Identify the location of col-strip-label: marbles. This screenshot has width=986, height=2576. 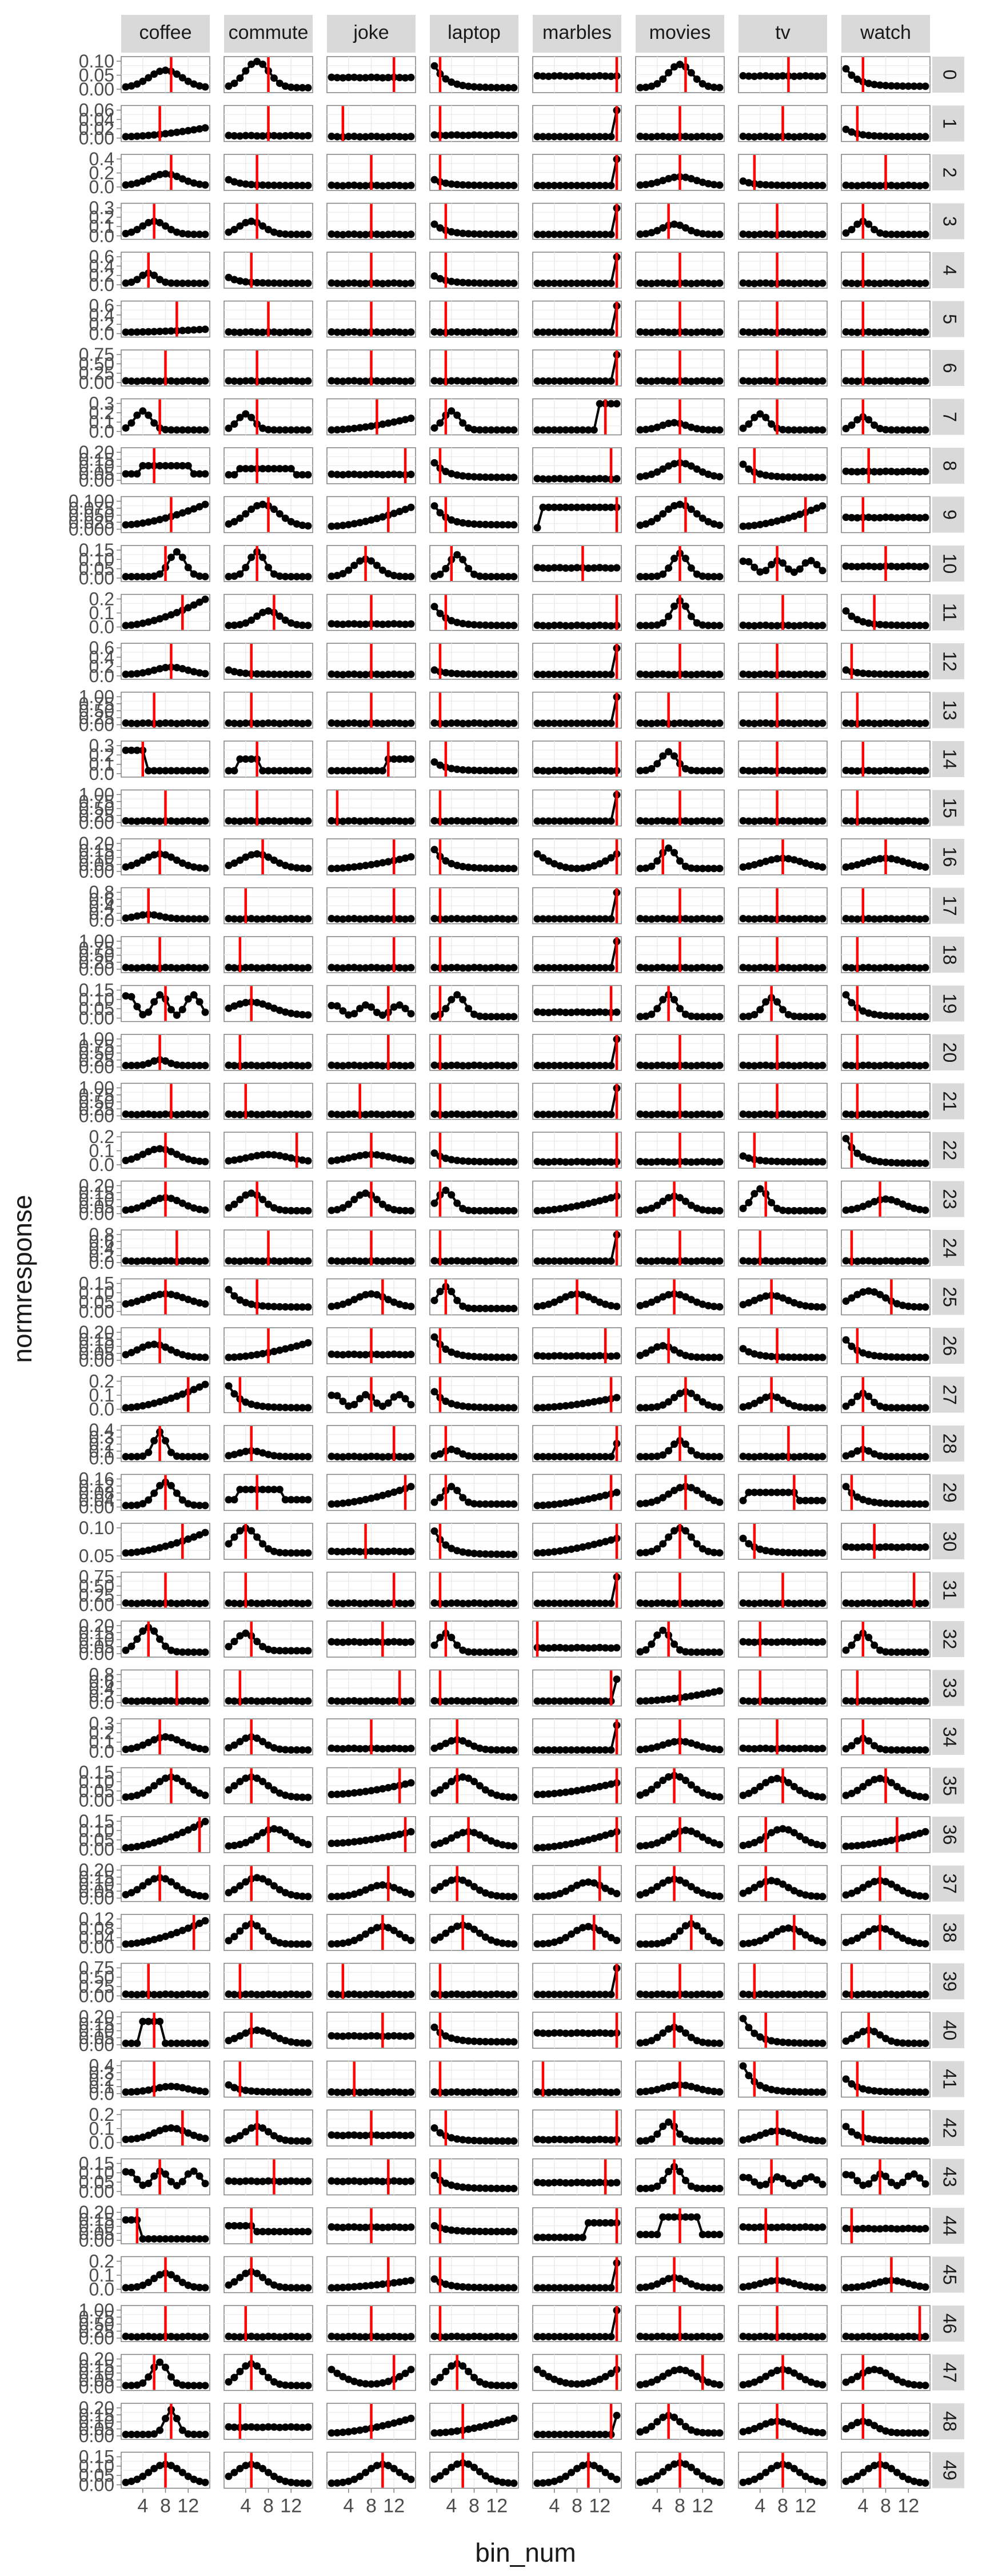
(577, 32).